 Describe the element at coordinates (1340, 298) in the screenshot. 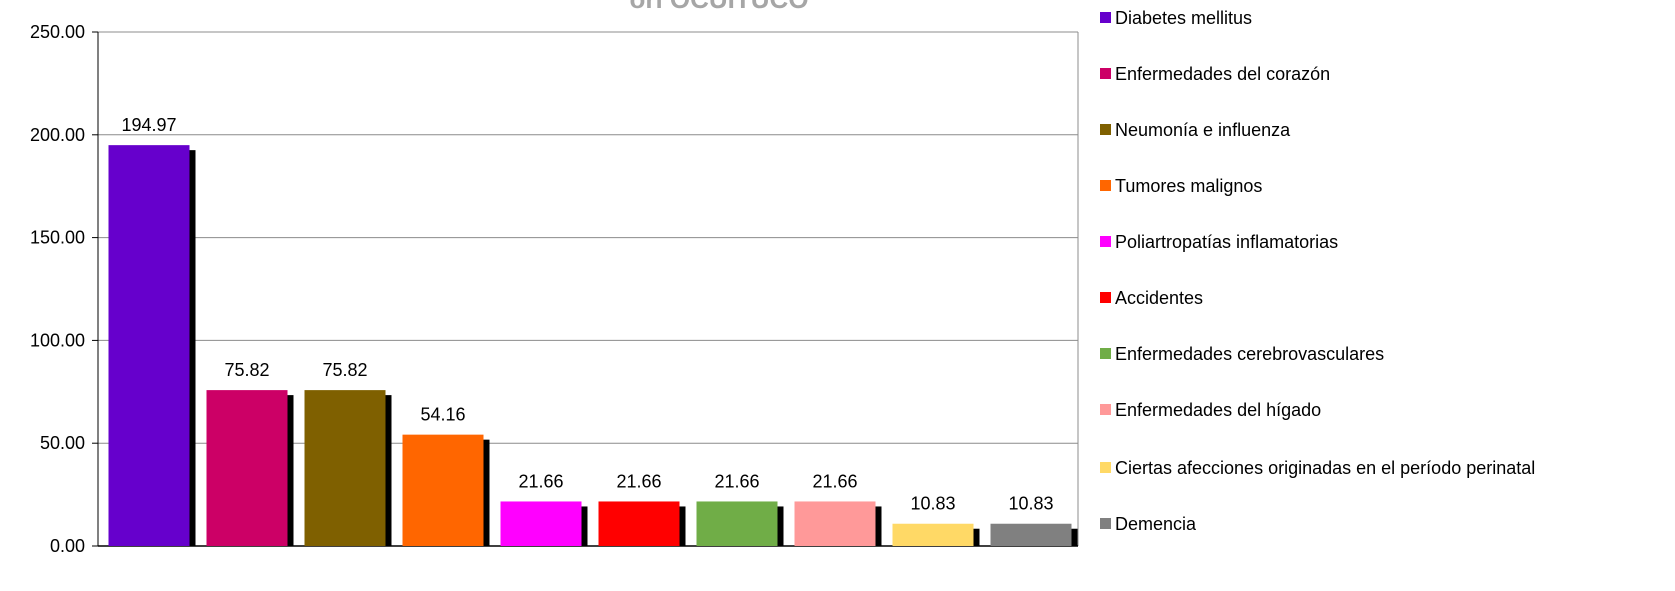

I see `legend-label: Accidentes` at that location.